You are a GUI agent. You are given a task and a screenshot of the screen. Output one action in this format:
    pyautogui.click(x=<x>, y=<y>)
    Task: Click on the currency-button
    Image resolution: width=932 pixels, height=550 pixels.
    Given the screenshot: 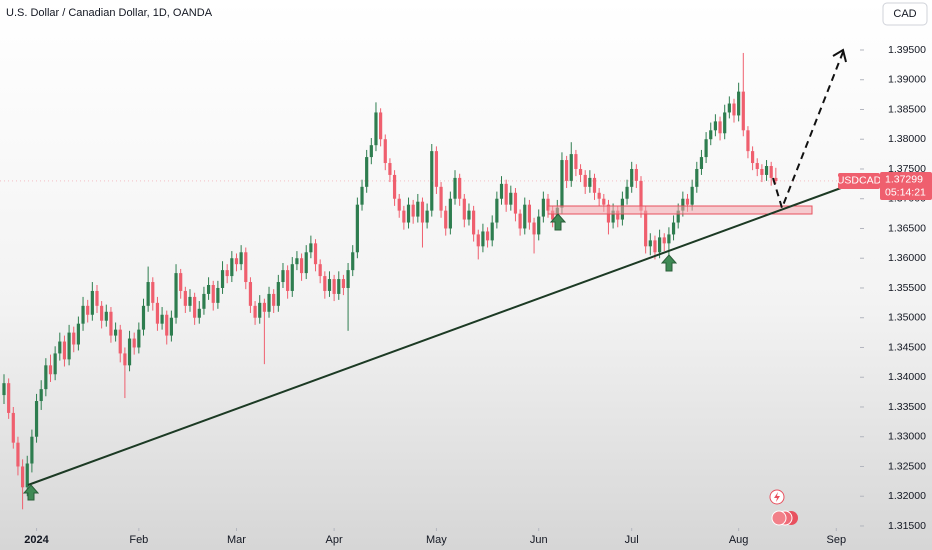 What is the action you would take?
    pyautogui.click(x=905, y=14)
    